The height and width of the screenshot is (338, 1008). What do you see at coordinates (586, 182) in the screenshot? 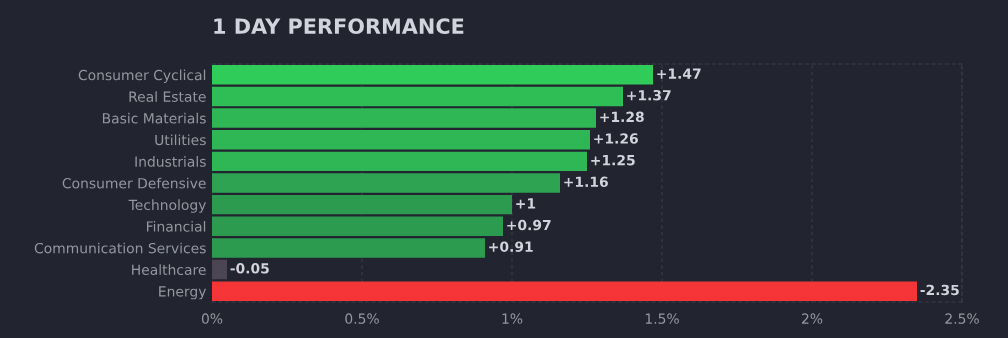
I see `data-label: +1.16` at bounding box center [586, 182].